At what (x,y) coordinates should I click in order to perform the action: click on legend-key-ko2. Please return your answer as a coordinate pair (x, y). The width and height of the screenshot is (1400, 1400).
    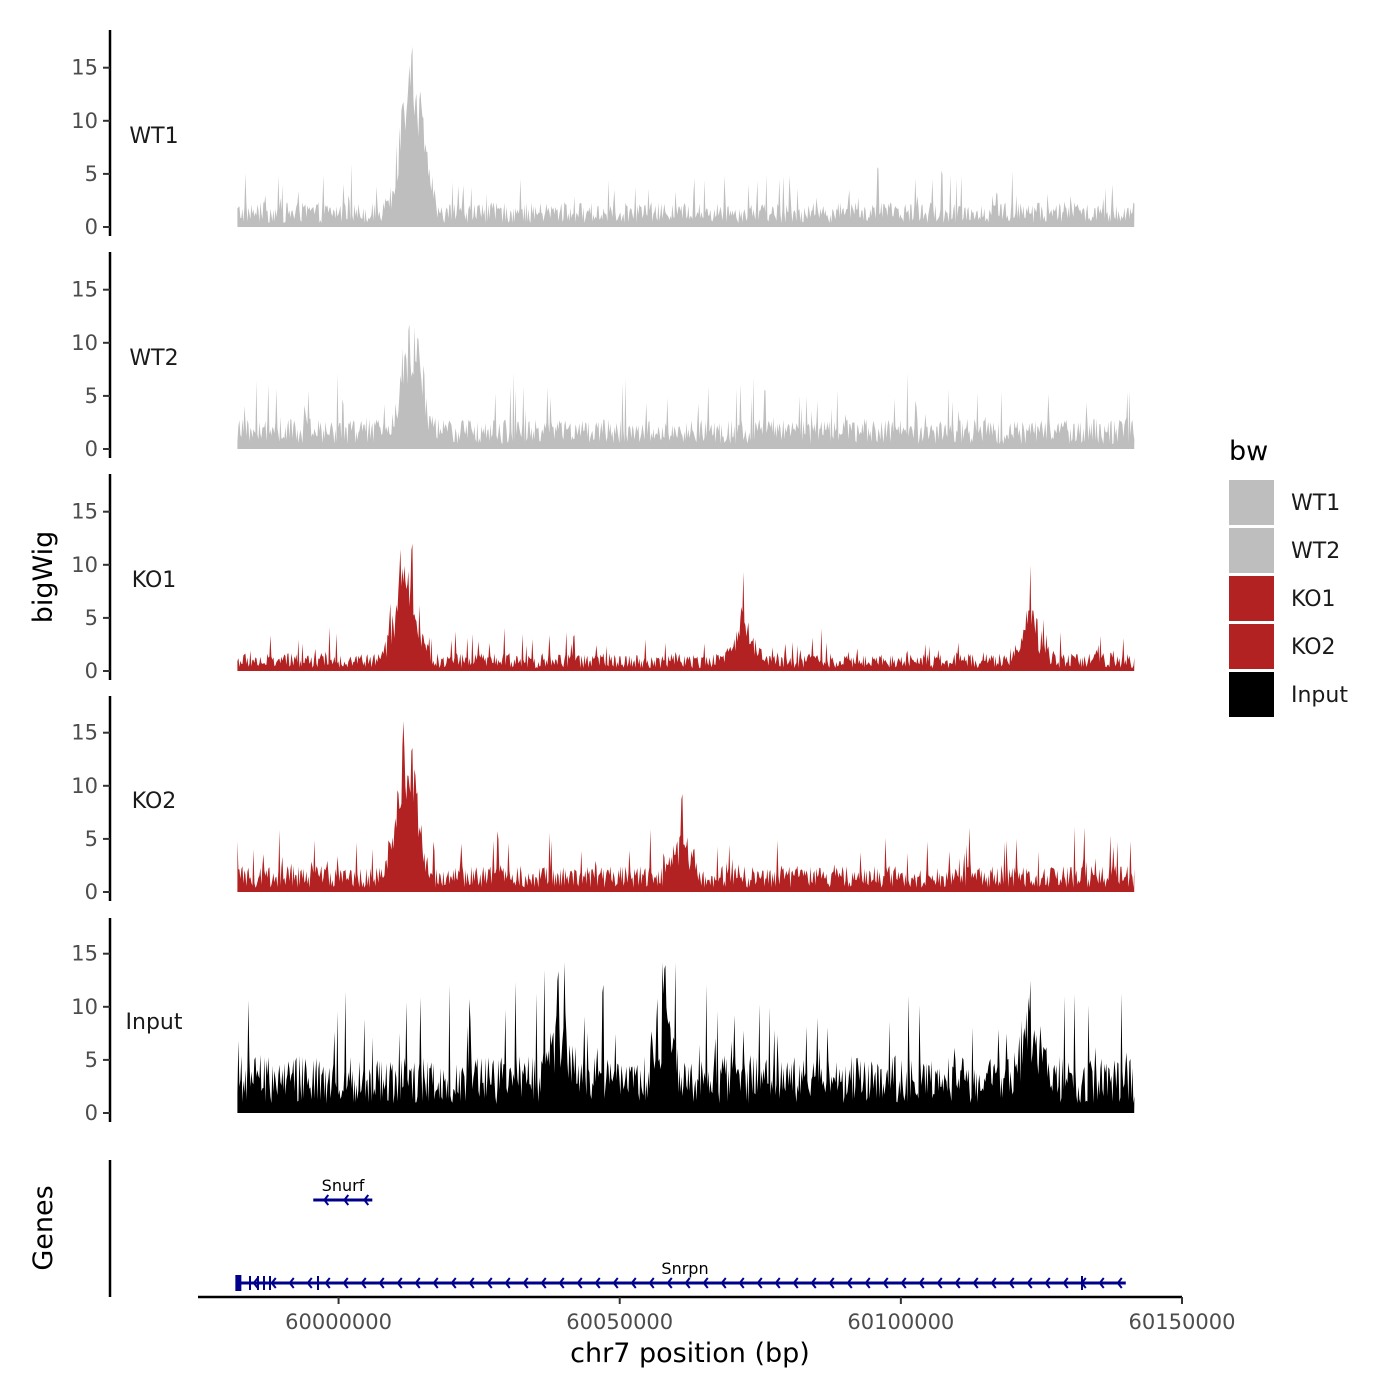
    Looking at the image, I should click on (1251, 646).